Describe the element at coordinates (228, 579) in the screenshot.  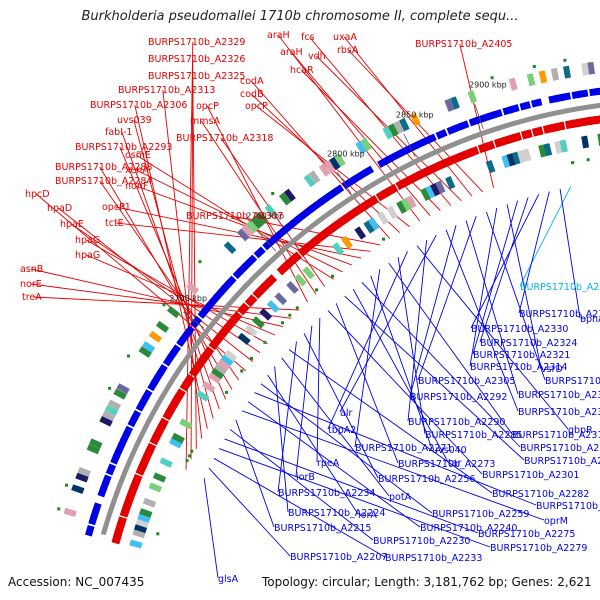
I see `gene-label-reverse: glsA` at that location.